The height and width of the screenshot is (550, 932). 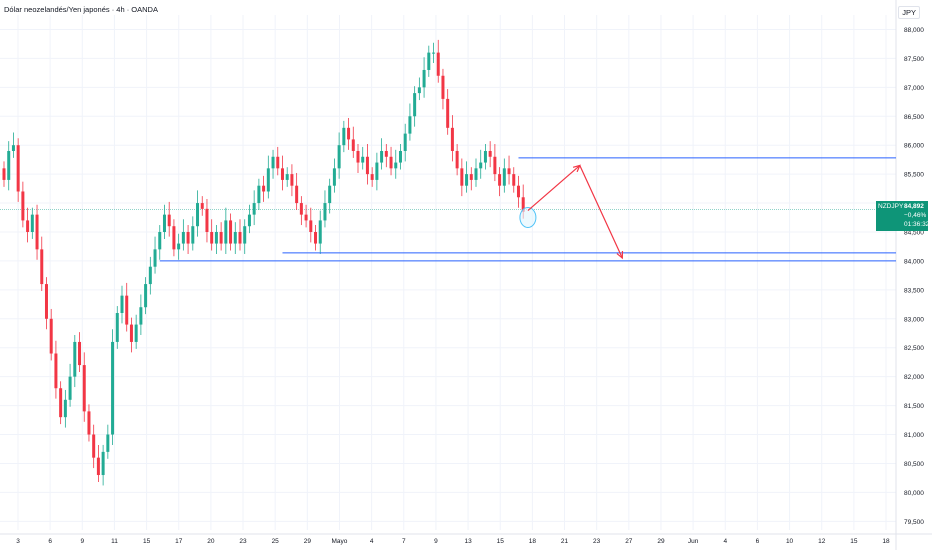 I want to click on y-tick-label: 81,000, so click(x=914, y=435).